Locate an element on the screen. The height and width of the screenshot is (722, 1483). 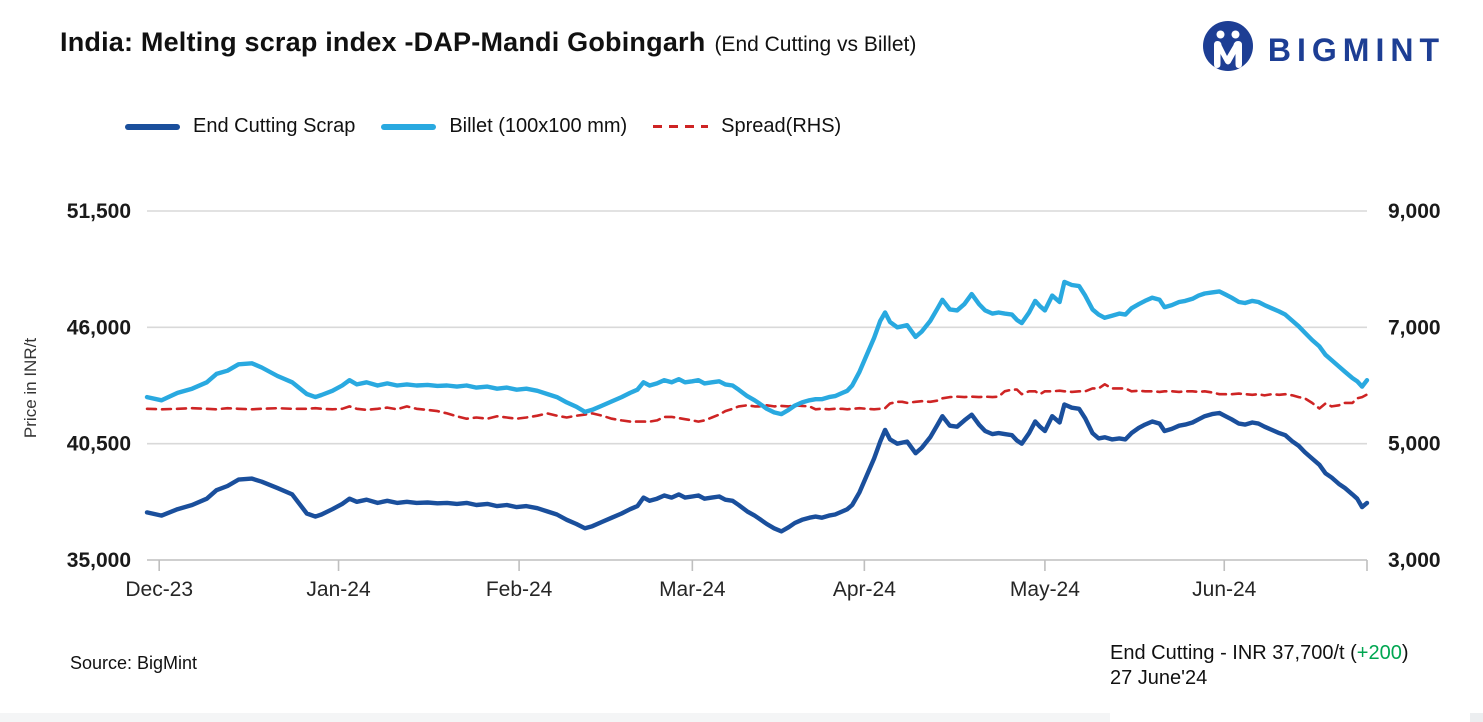
y-axis-label-right: 3,000 is located at coordinates (1414, 560).